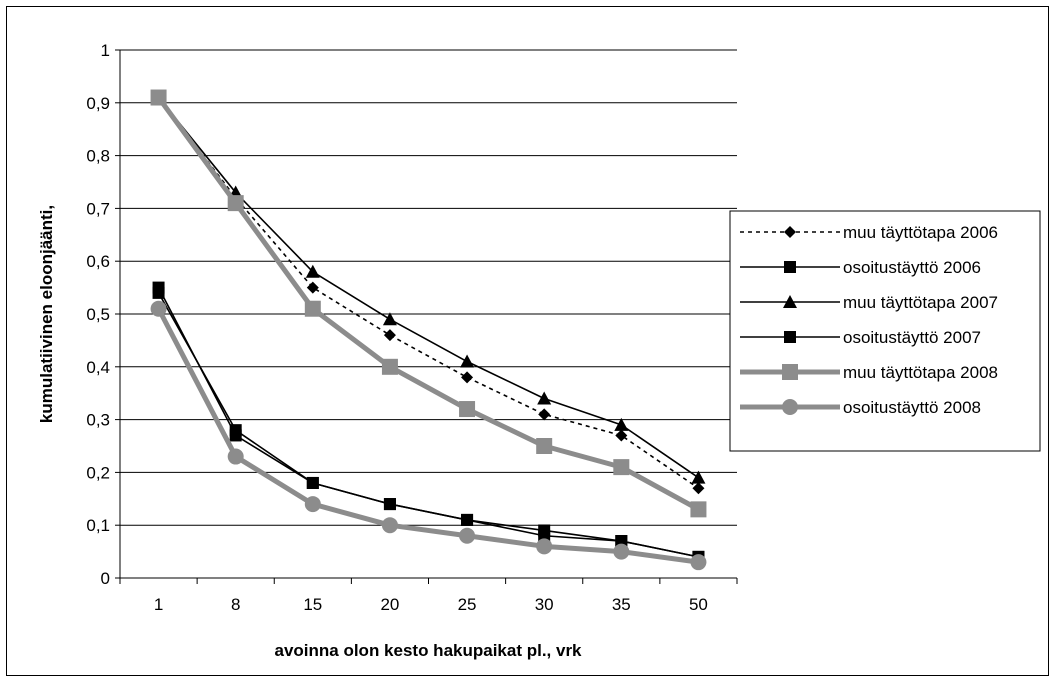  Describe the element at coordinates (98, 525) in the screenshot. I see `y-tick-label: 0,1` at that location.